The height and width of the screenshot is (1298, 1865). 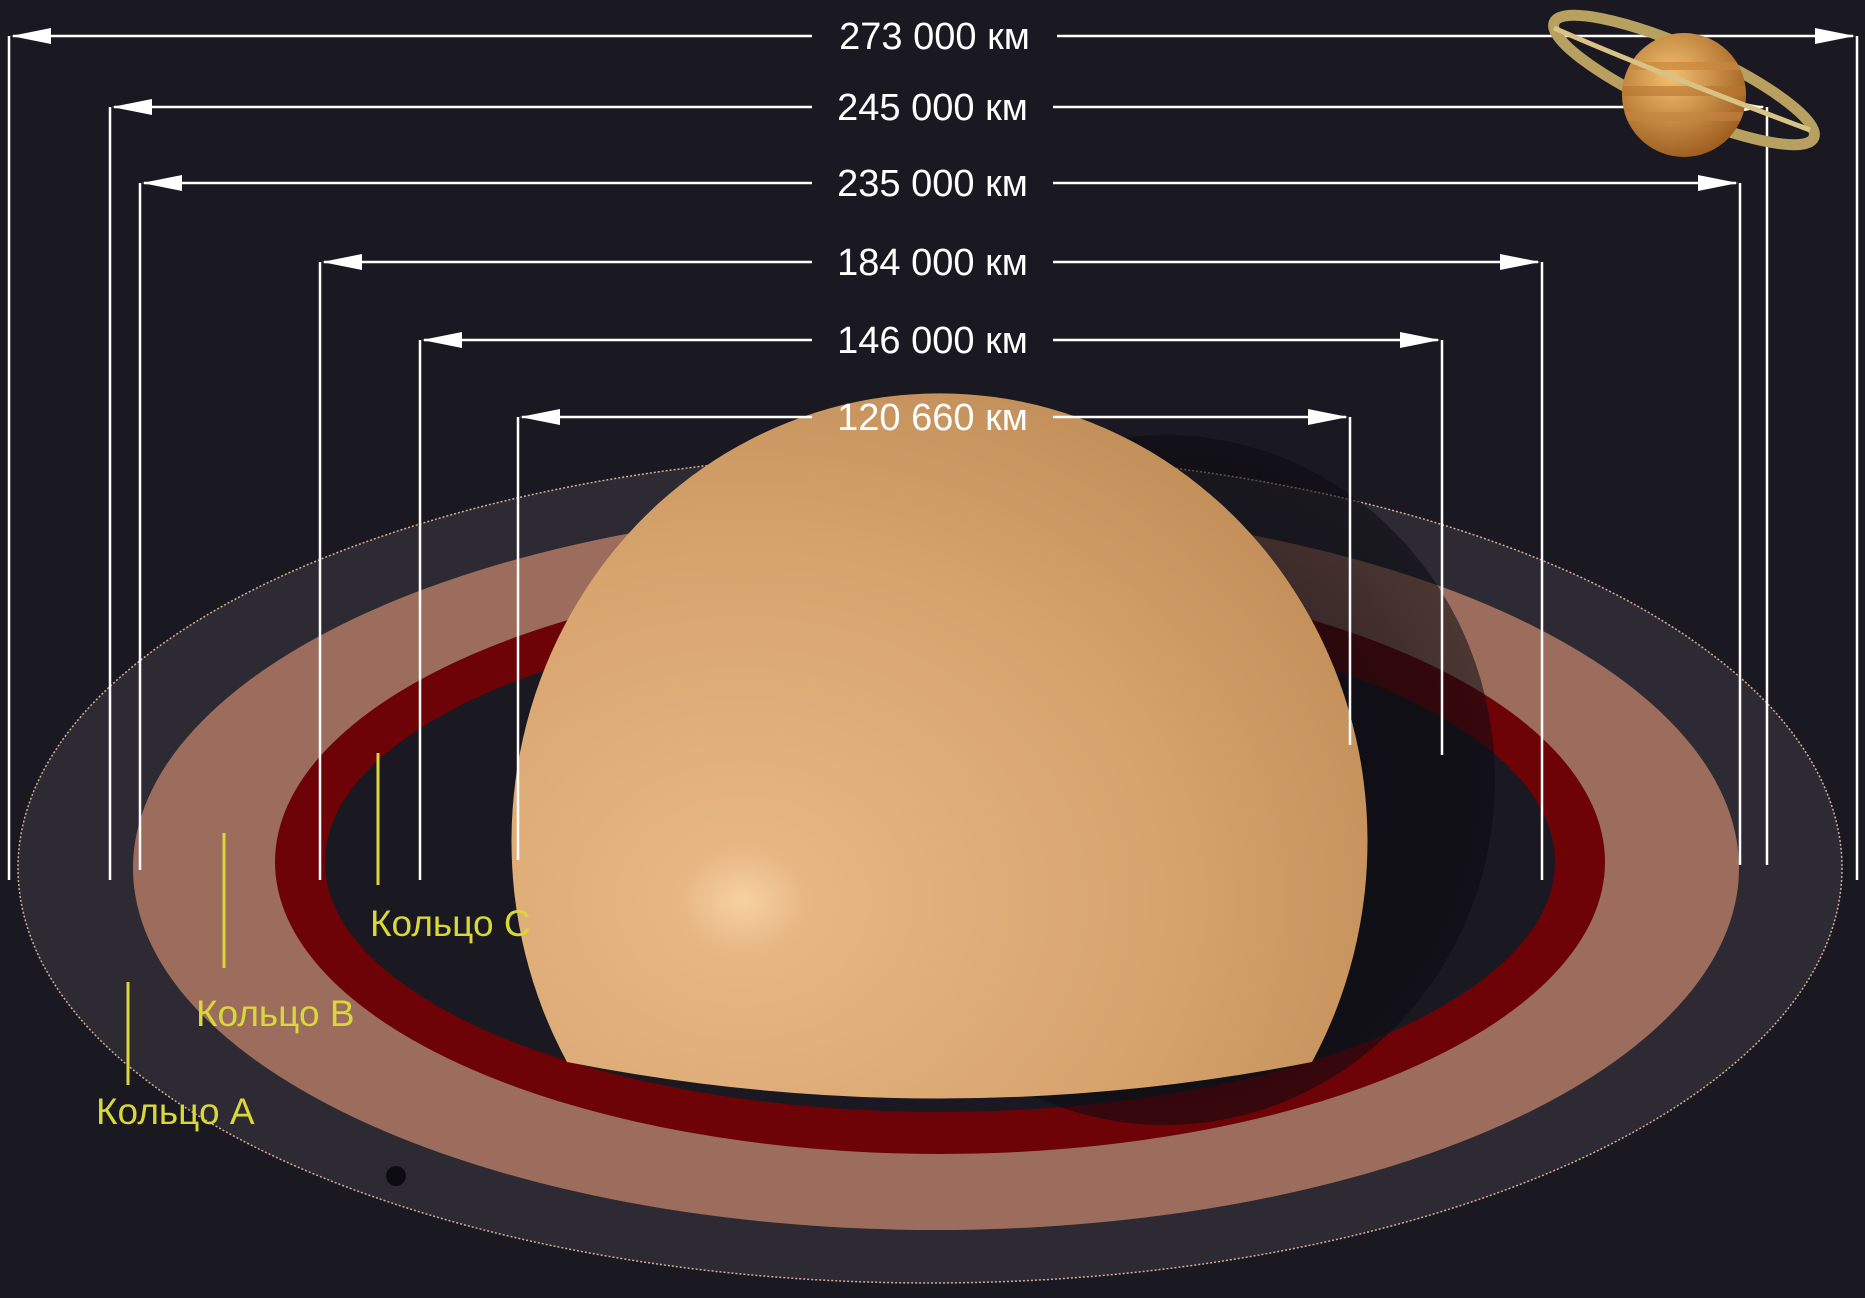 I want to click on small-moon, so click(x=396, y=1176).